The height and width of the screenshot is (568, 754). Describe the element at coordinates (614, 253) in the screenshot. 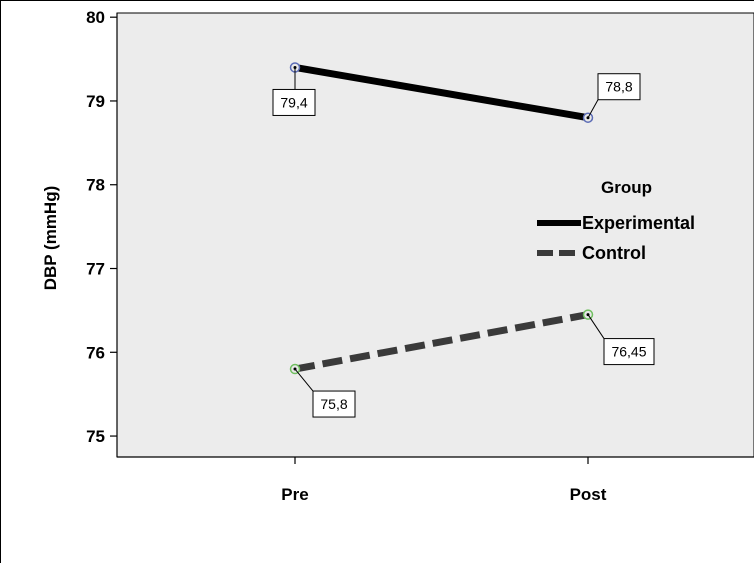

I see `legend-item-control: Control` at that location.